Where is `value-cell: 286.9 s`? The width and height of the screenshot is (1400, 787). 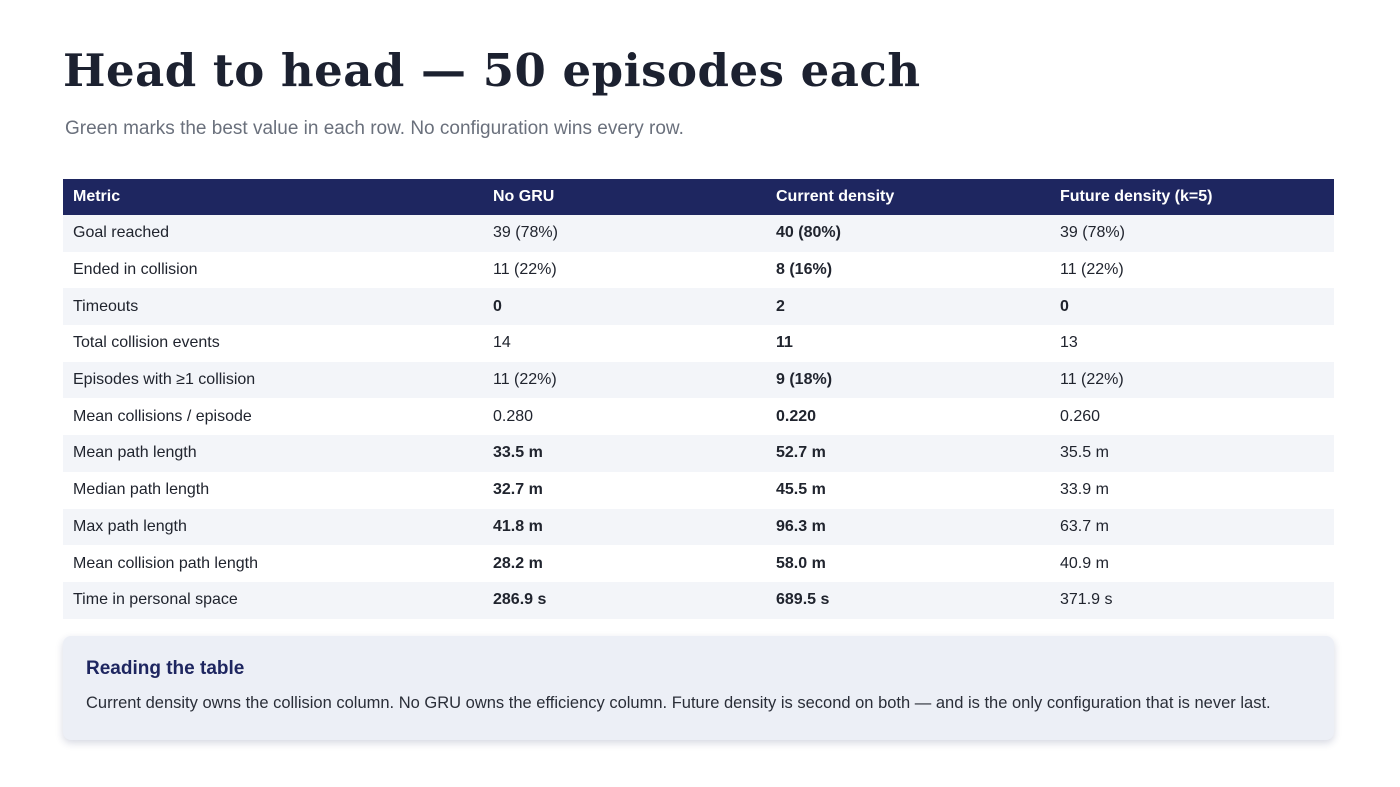
value-cell: 286.9 s is located at coordinates (624, 600).